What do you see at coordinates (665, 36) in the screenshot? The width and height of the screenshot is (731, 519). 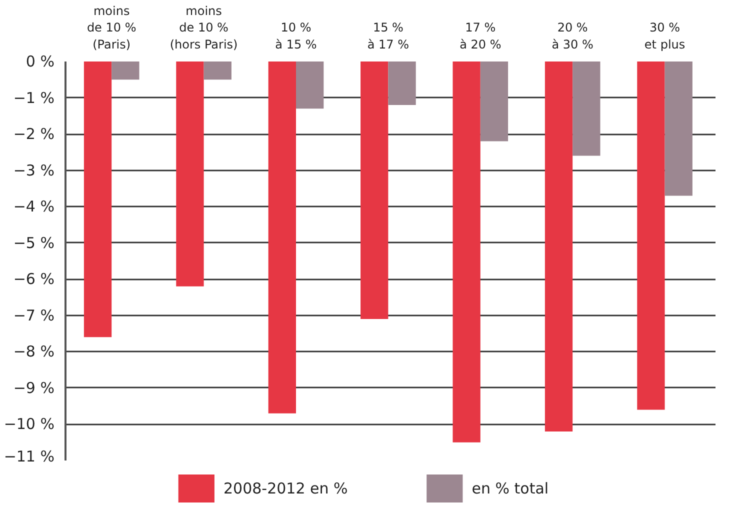 I see `x-tick-label: 30 % et plus` at bounding box center [665, 36].